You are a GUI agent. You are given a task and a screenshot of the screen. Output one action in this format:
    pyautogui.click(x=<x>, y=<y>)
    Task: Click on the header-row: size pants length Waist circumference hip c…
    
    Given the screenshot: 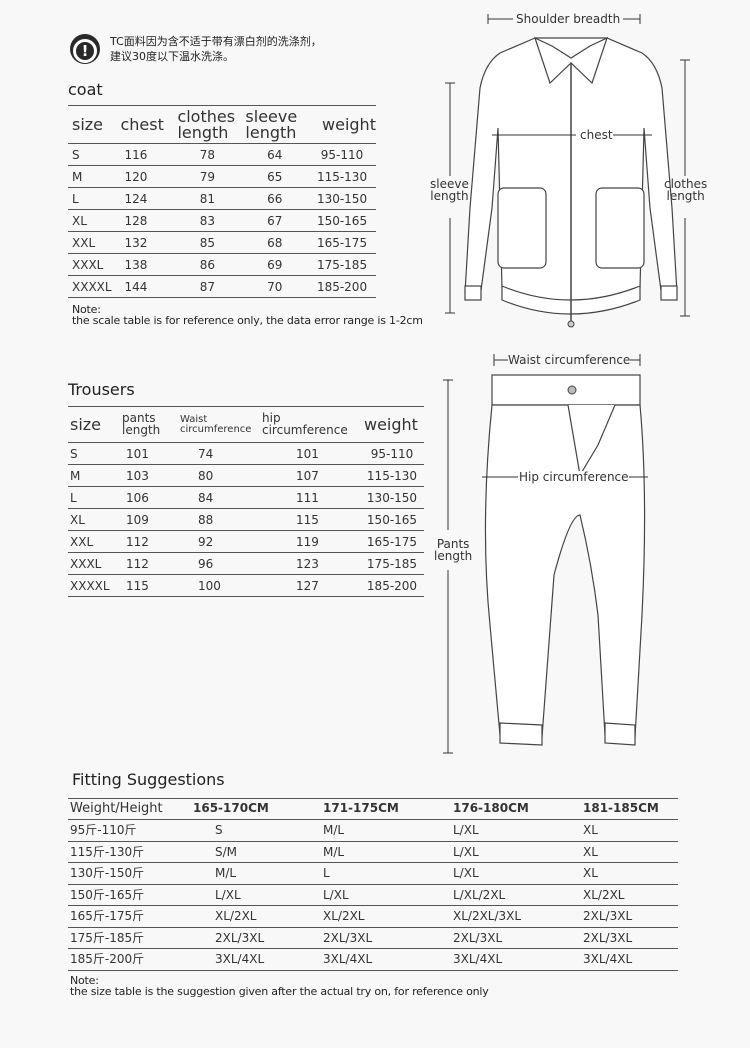 What is the action you would take?
    pyautogui.click(x=246, y=424)
    